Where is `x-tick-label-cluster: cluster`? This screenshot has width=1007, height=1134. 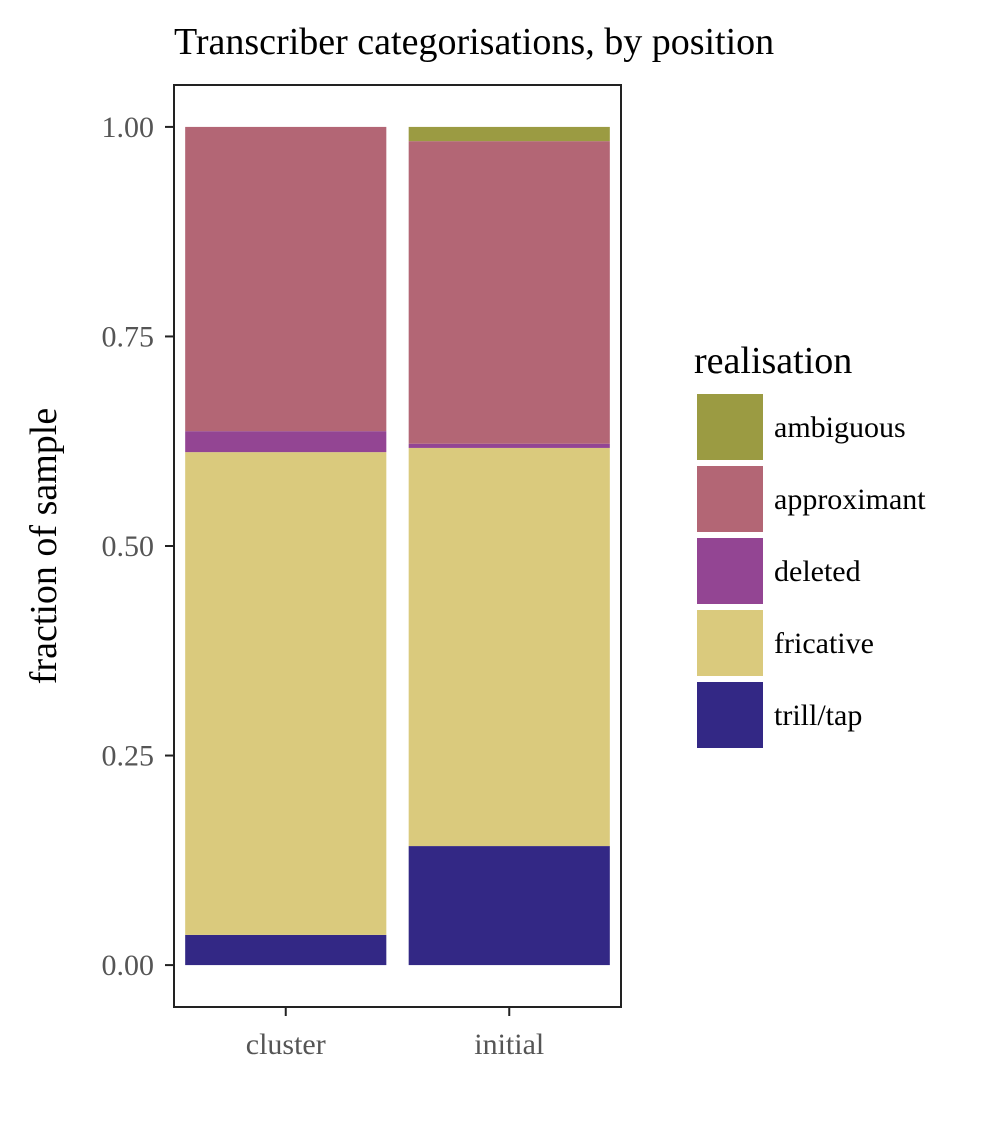
x-tick-label-cluster: cluster is located at coordinates (286, 1044).